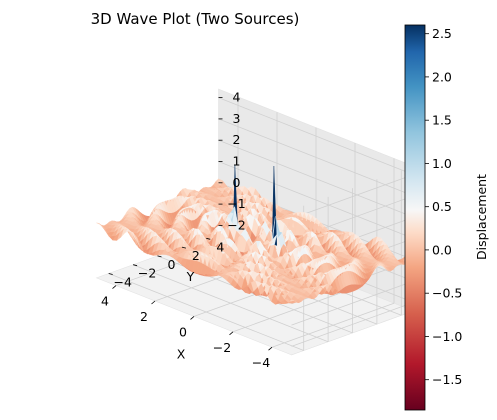  Describe the element at coordinates (442, 249) in the screenshot. I see `colorbar-tick-label: 0.0` at that location.